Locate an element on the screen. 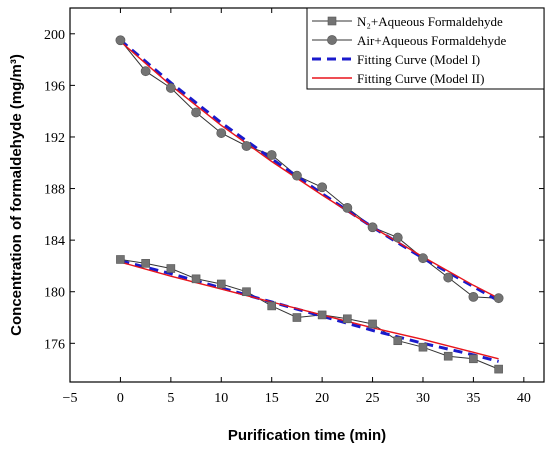 Image resolution: width=550 pixels, height=449 pixels. x-tick-label: 35 is located at coordinates (473, 398).